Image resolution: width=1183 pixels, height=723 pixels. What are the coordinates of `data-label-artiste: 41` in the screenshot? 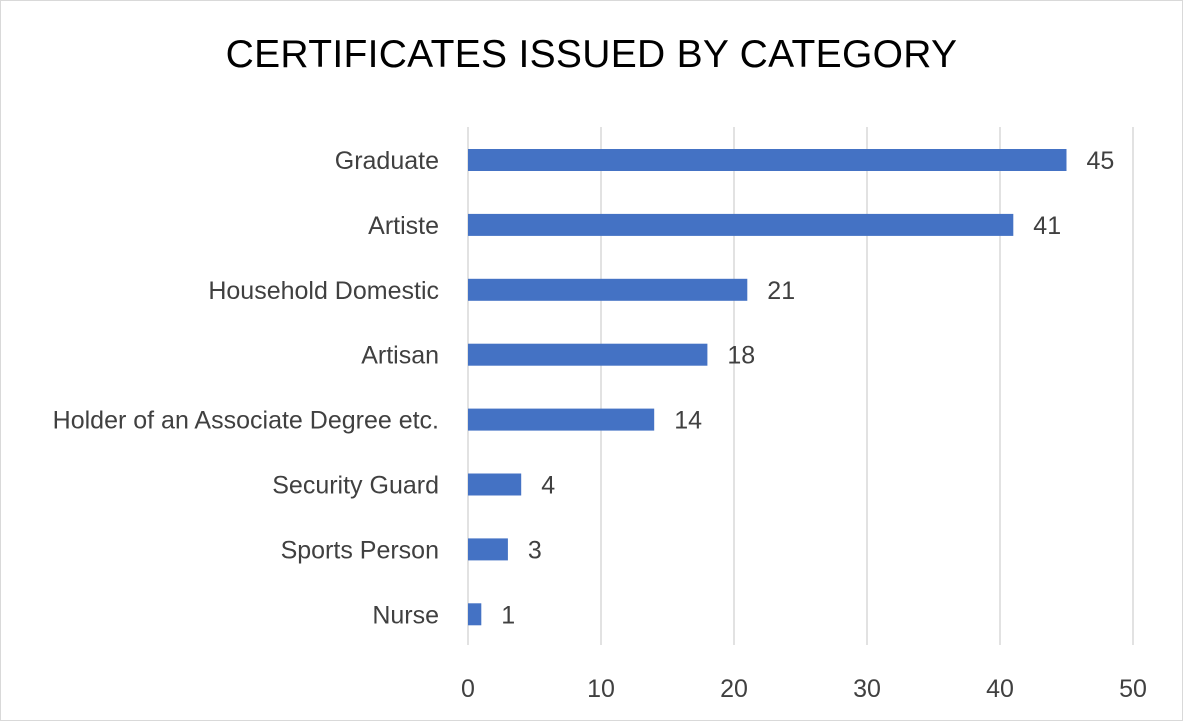 It's located at (1047, 226).